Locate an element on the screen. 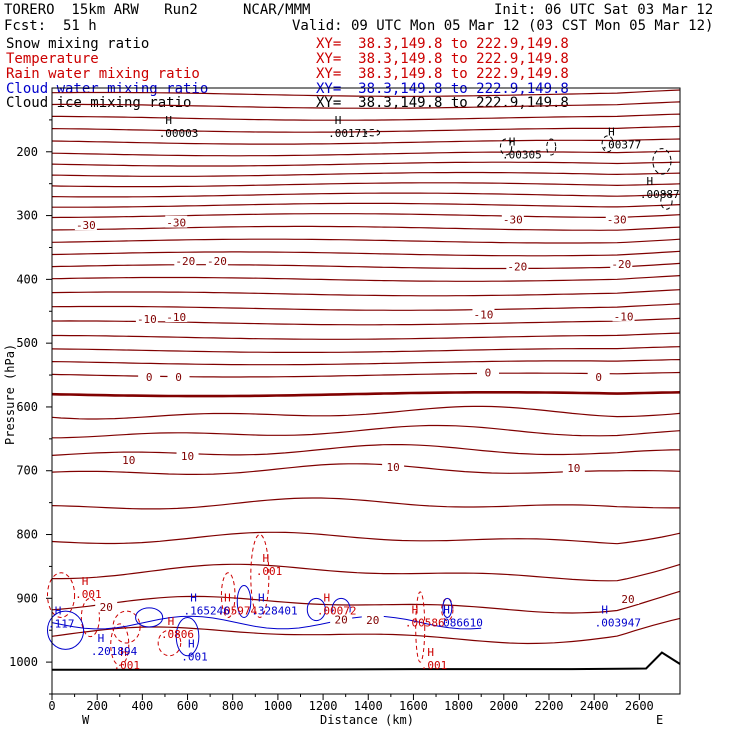 This screenshot has width=740, height=740. maximum-value-label: .00003 is located at coordinates (179, 133).